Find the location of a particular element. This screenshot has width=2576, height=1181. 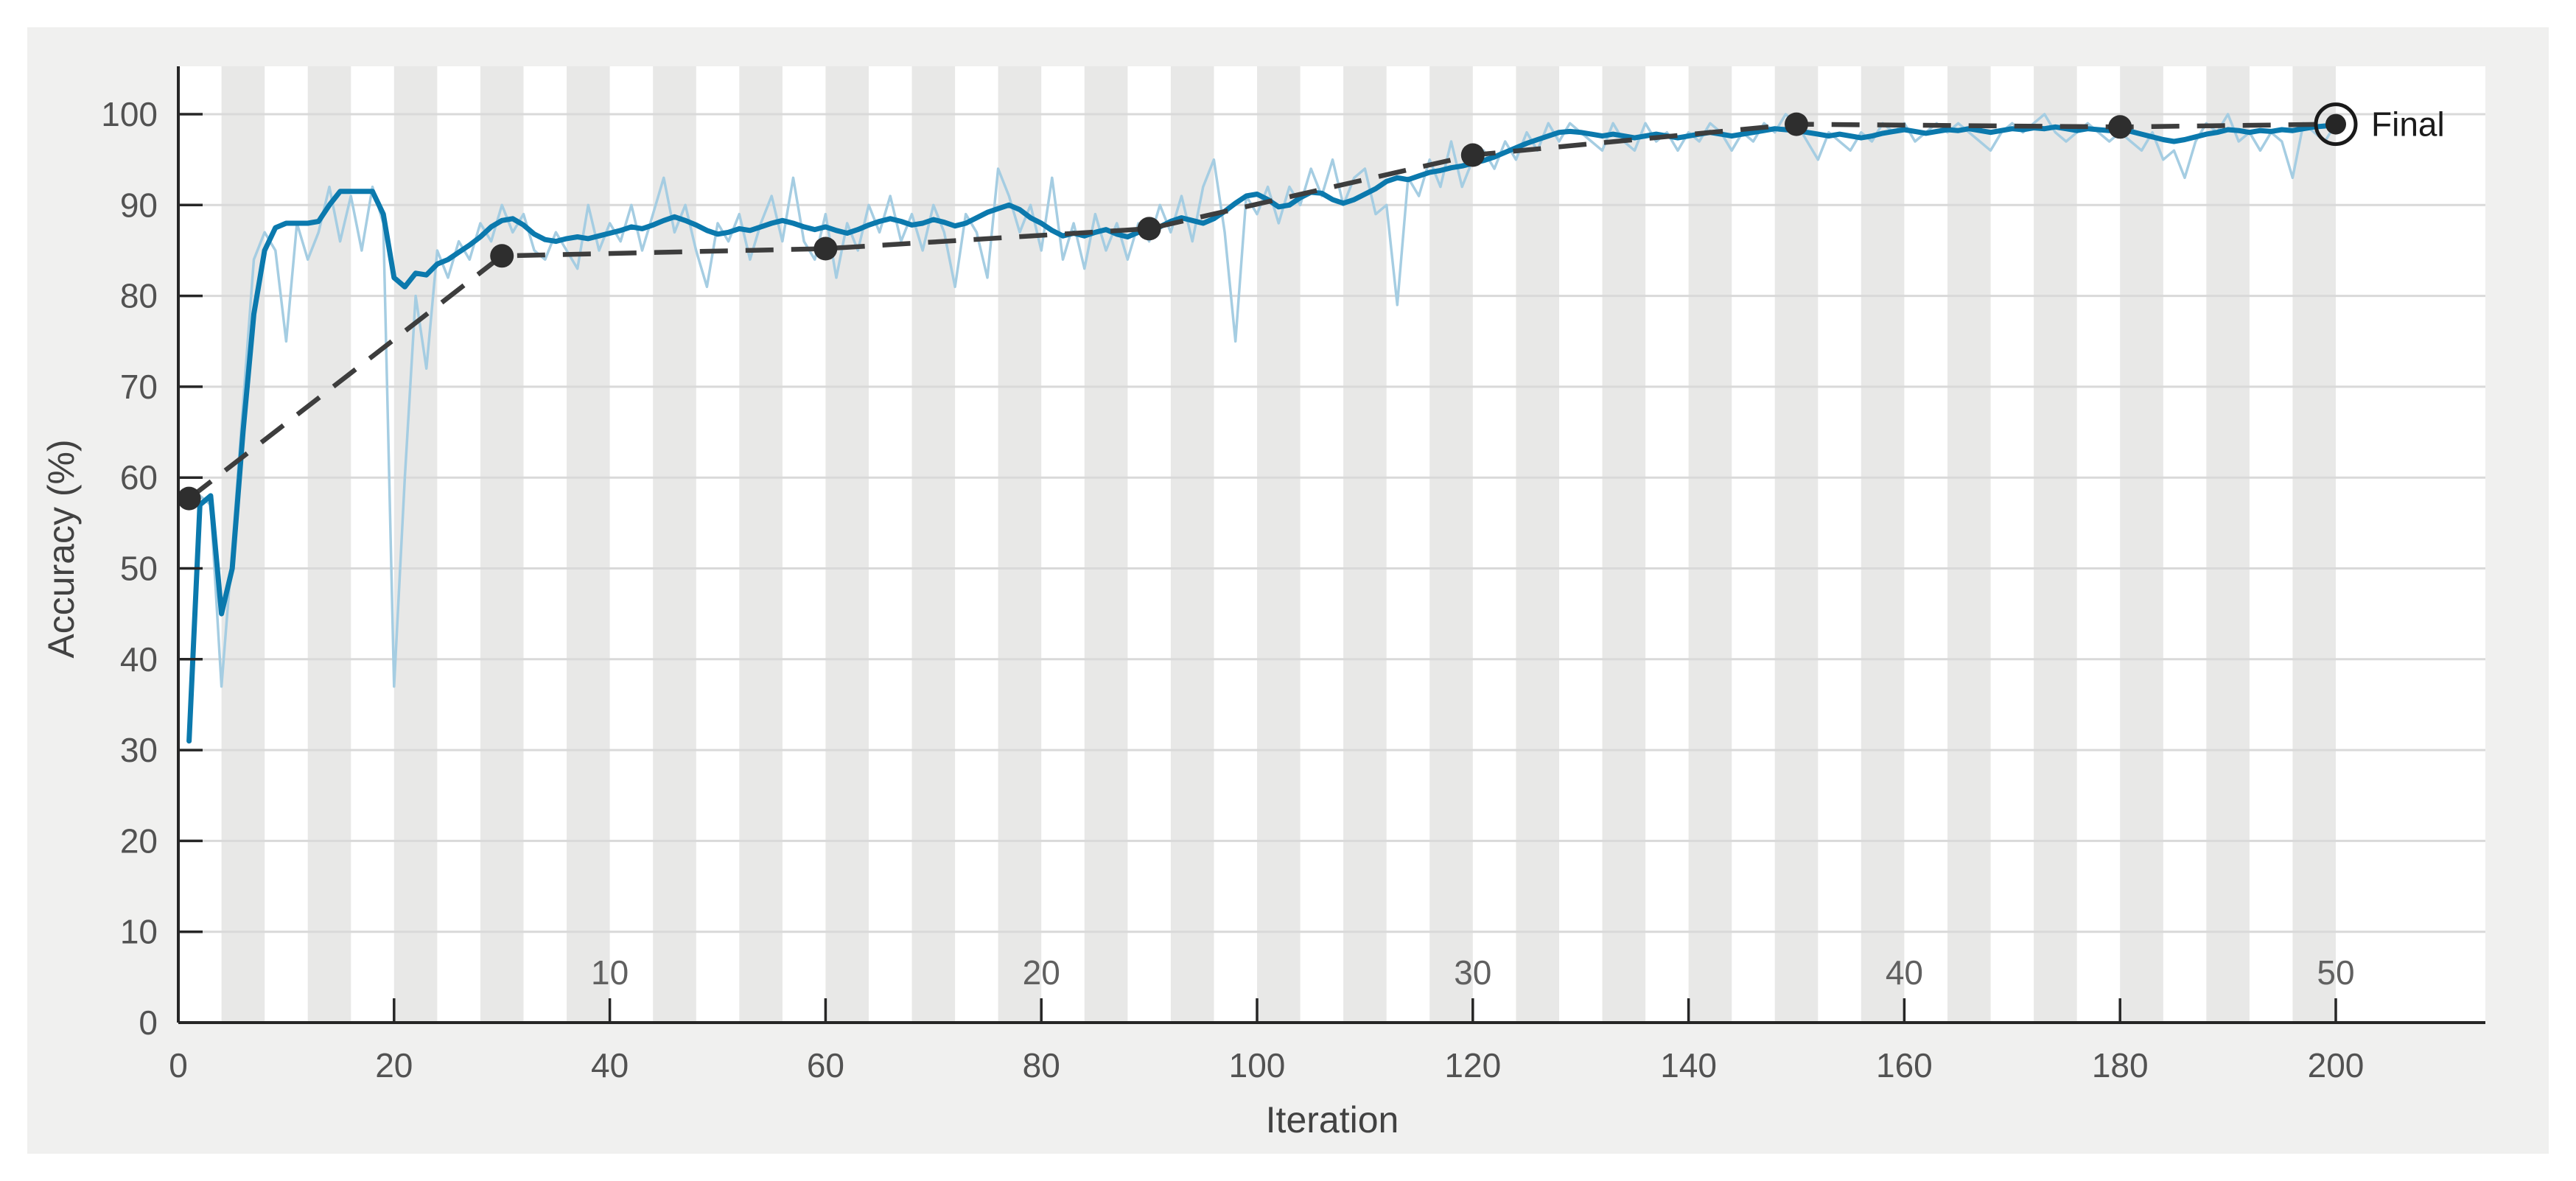

y-tick-label: 10 is located at coordinates (139, 932).